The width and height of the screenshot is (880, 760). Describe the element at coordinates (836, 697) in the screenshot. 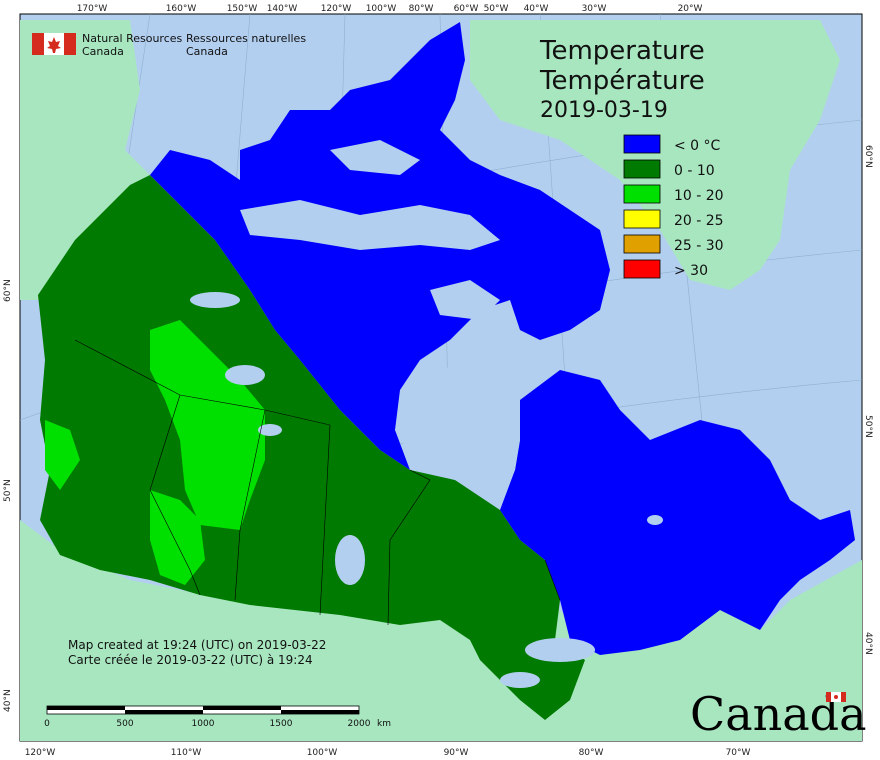

I see `wordmark-flag-leaf-icon` at that location.